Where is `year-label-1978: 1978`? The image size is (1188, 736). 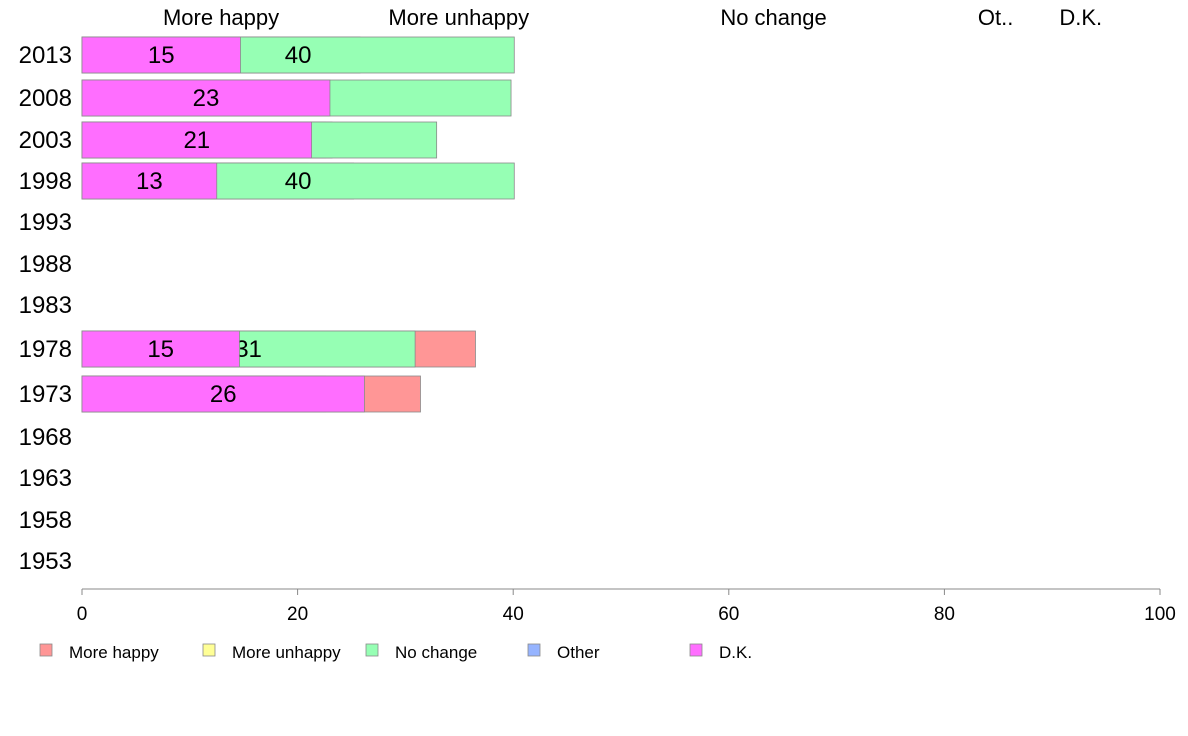
year-label-1978: 1978 is located at coordinates (45, 349).